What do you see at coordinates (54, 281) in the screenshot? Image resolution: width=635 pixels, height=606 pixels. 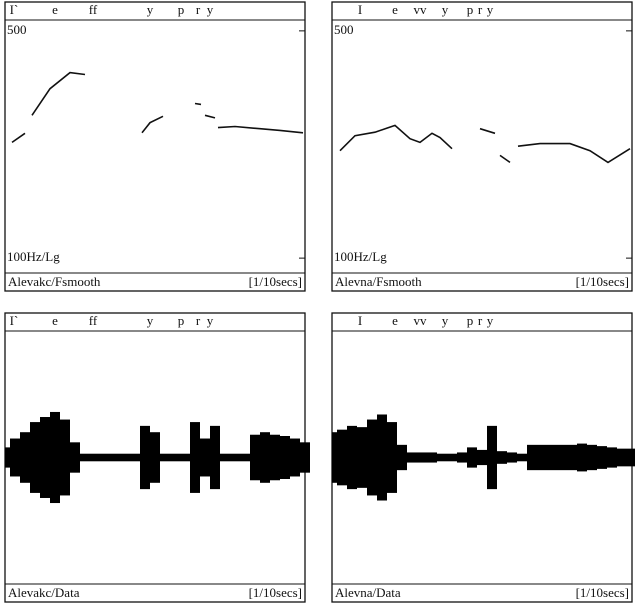 I see `panel-title: Alevakc/Fsmooth` at bounding box center [54, 281].